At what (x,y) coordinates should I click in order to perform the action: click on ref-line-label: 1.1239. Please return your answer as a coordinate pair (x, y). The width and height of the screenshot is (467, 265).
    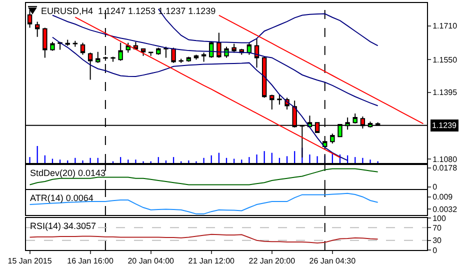
    Looking at the image, I should click on (445, 125).